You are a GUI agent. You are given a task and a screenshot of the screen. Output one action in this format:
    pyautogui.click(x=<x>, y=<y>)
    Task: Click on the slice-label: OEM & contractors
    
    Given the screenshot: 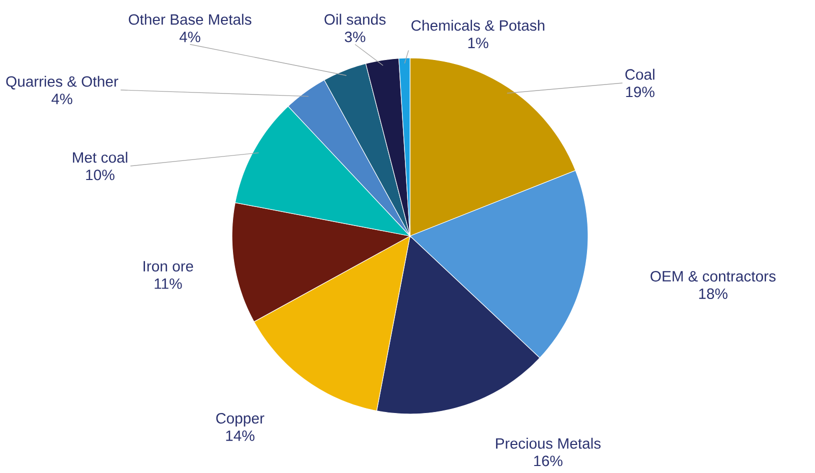 What is the action you would take?
    pyautogui.click(x=713, y=276)
    